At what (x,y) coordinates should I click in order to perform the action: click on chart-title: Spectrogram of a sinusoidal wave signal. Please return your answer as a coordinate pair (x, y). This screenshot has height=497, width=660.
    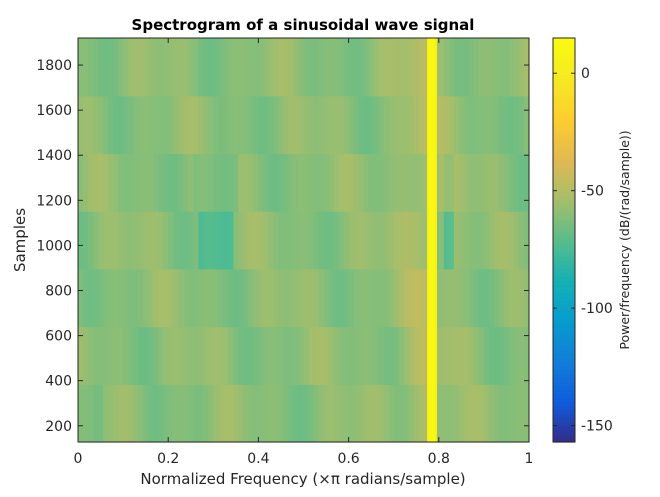
    Looking at the image, I should click on (303, 25).